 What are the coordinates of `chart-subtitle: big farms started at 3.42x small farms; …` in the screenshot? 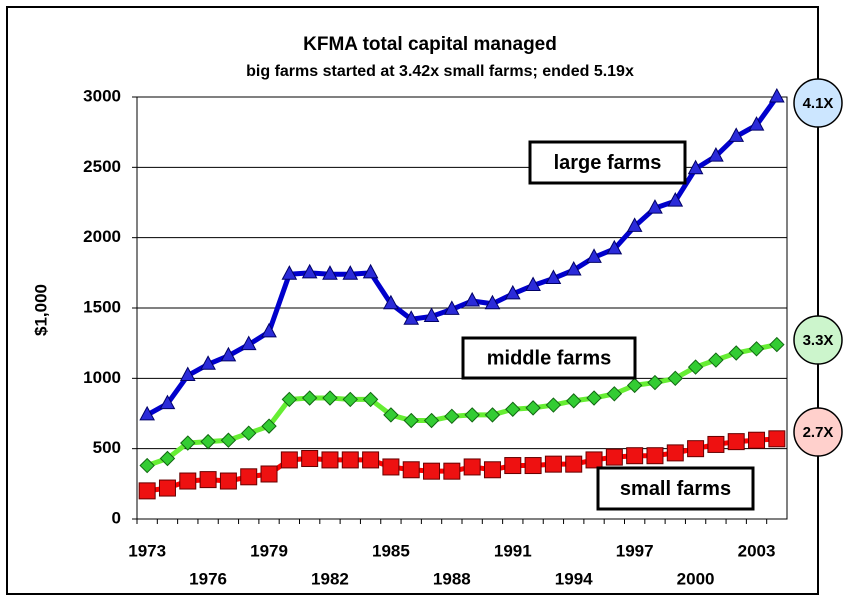 It's located at (440, 71).